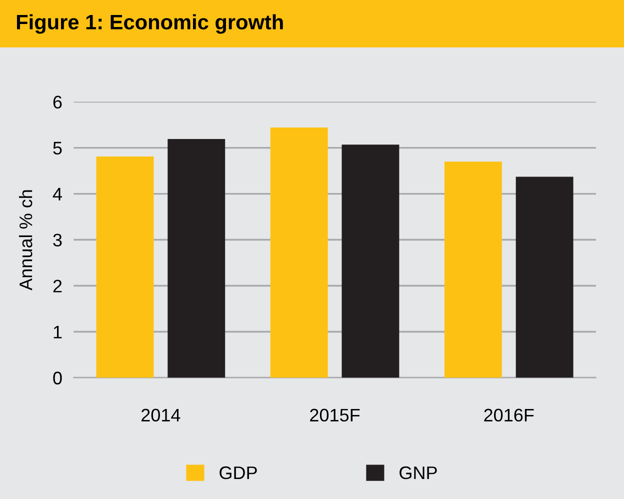  I want to click on y-tick-label: 4, so click(57, 194).